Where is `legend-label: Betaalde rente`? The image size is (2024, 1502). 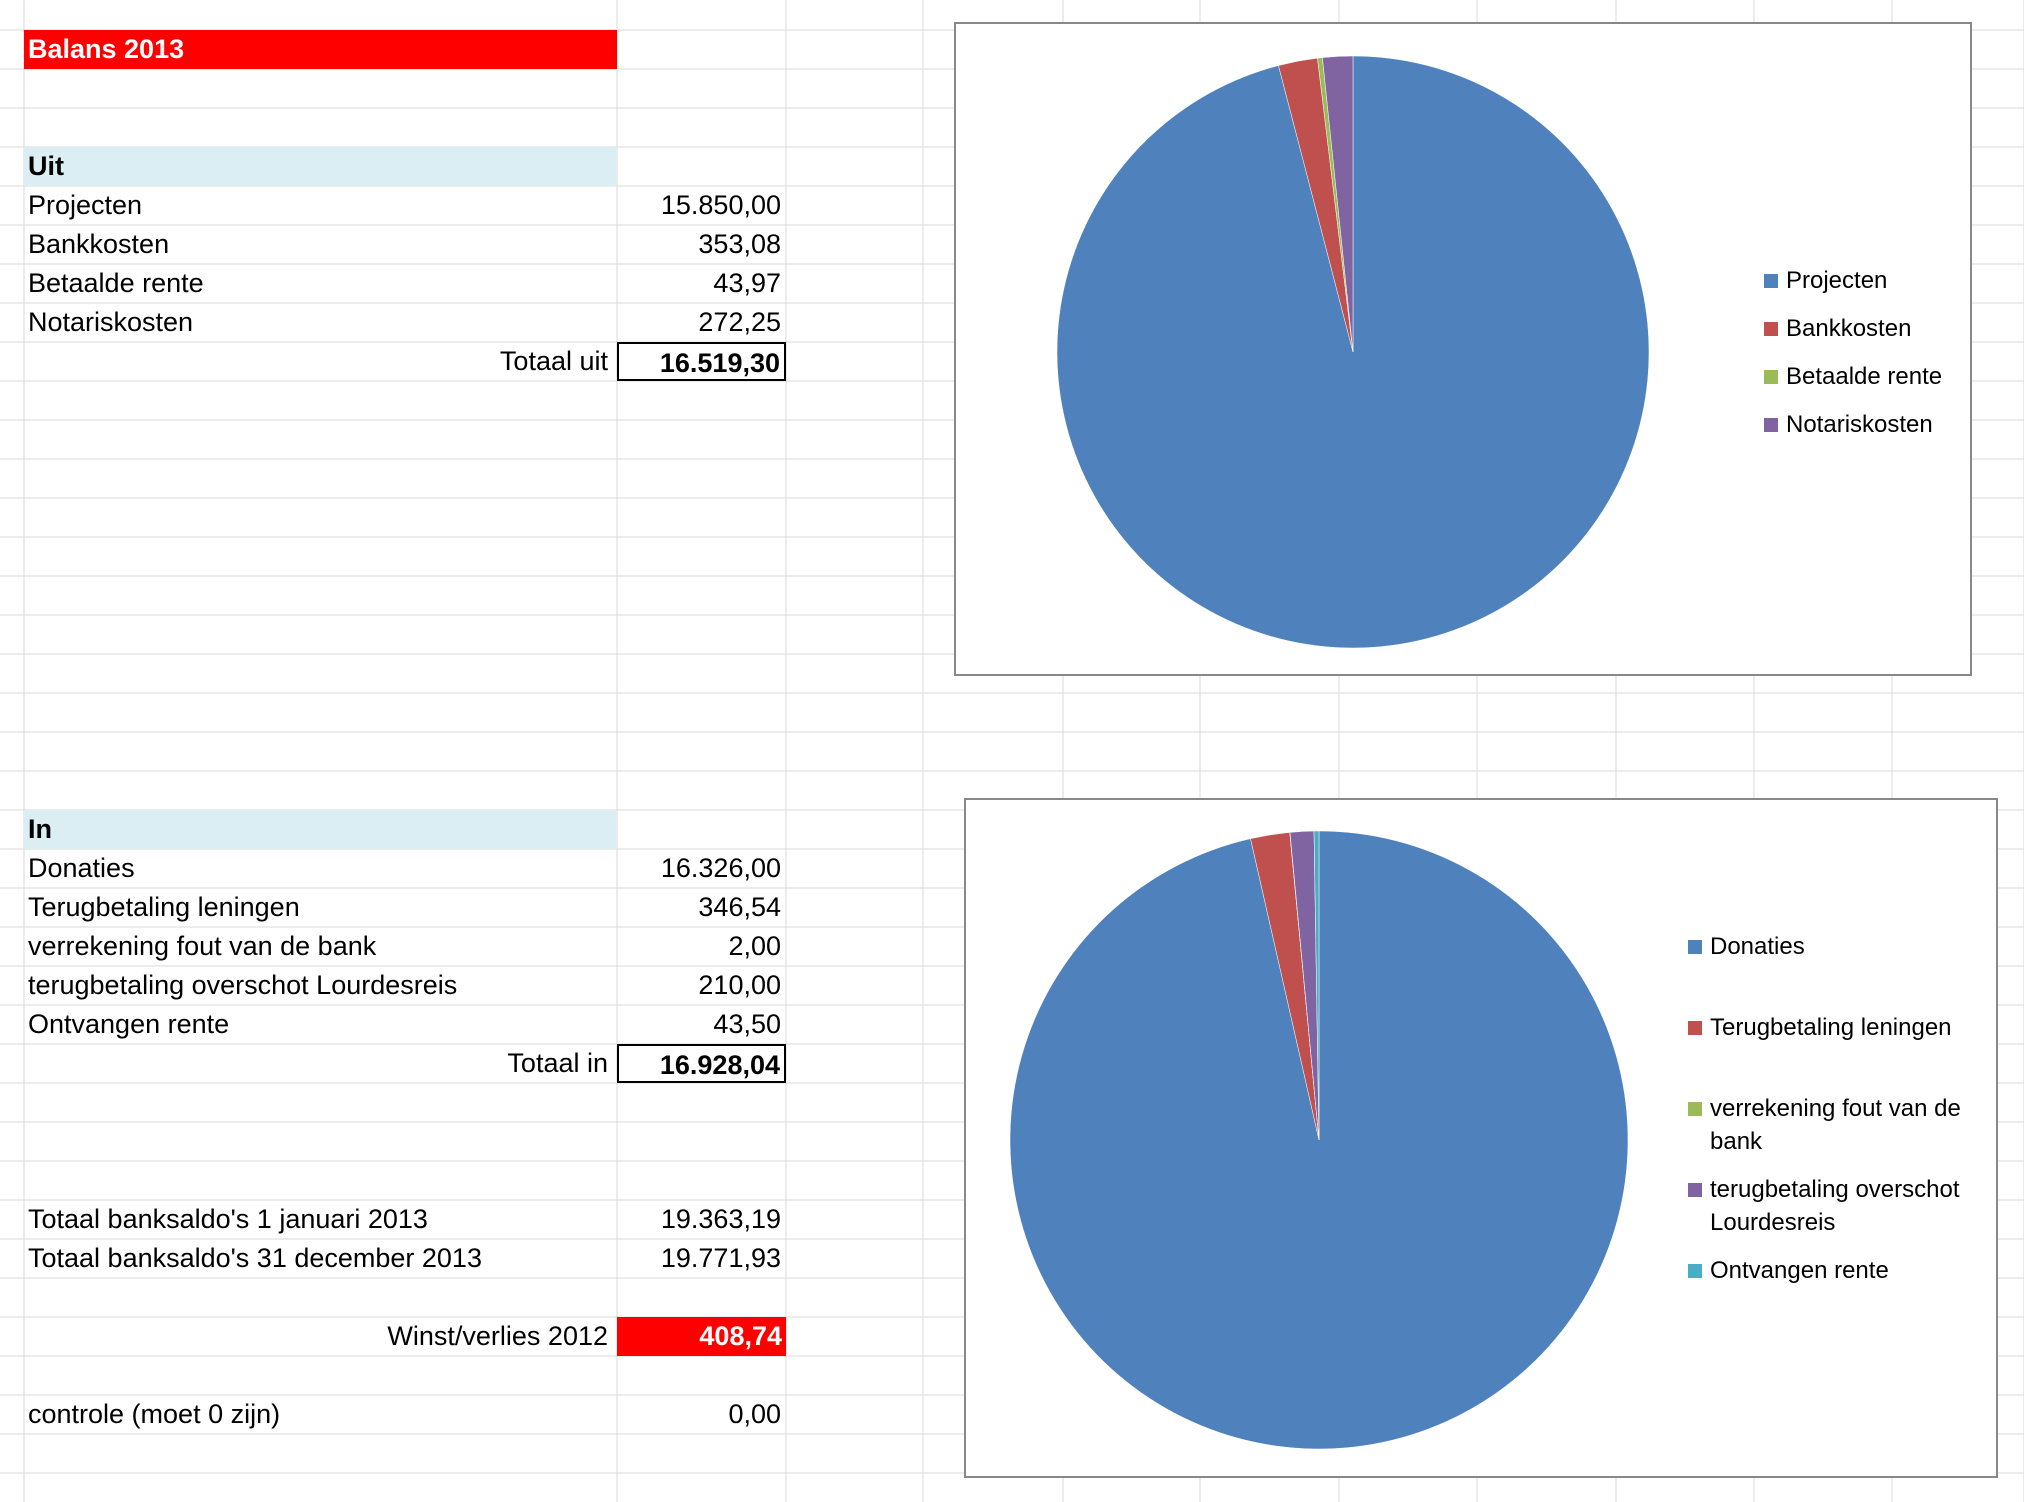
legend-label: Betaalde rente is located at coordinates (1864, 376).